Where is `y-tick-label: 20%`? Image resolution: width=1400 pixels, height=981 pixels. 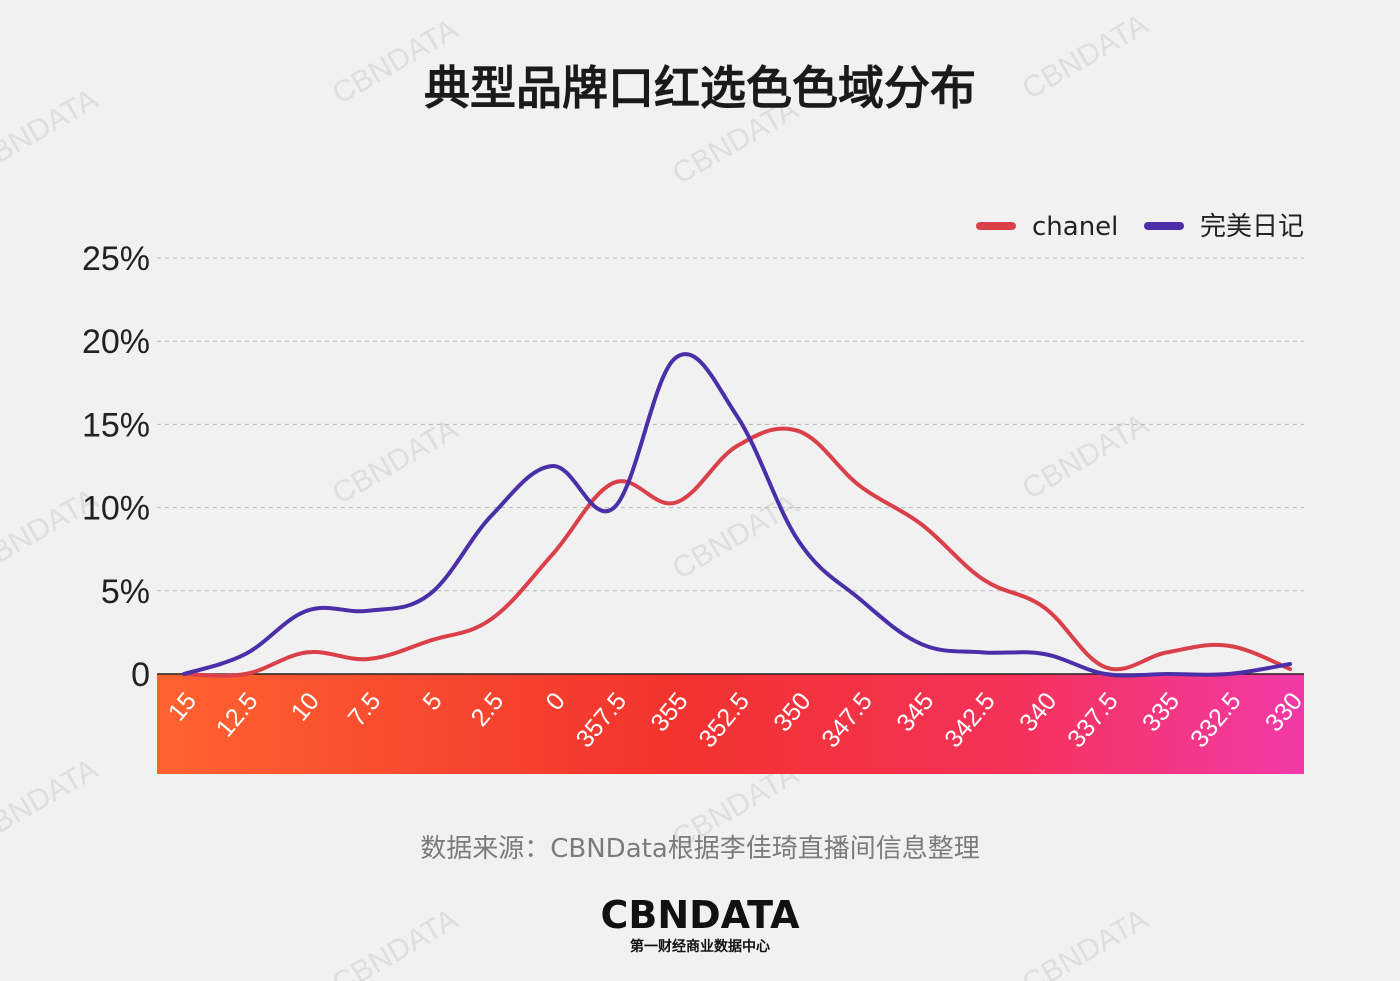
y-tick-label: 20% is located at coordinates (116, 342).